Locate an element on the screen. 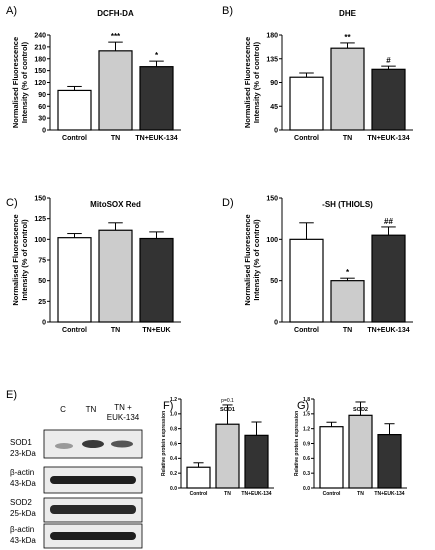 The width and height of the screenshot is (435, 550). band-sod1-tn is located at coordinates (93, 444).